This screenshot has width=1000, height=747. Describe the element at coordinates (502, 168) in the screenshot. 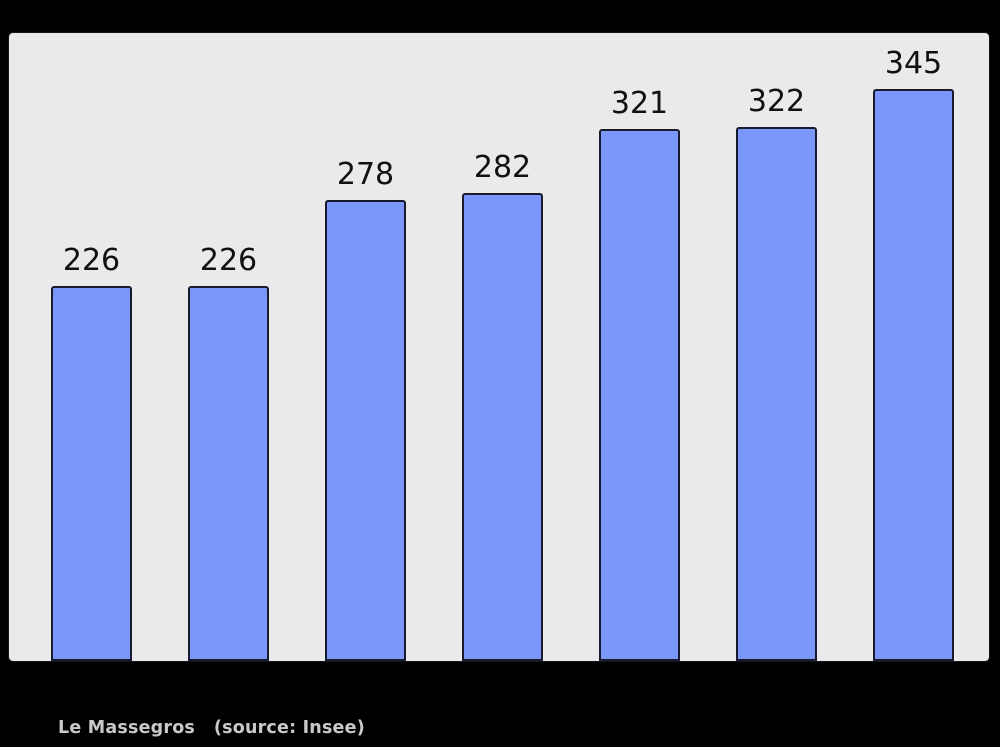

I see `bar-value-label: 282` at that location.